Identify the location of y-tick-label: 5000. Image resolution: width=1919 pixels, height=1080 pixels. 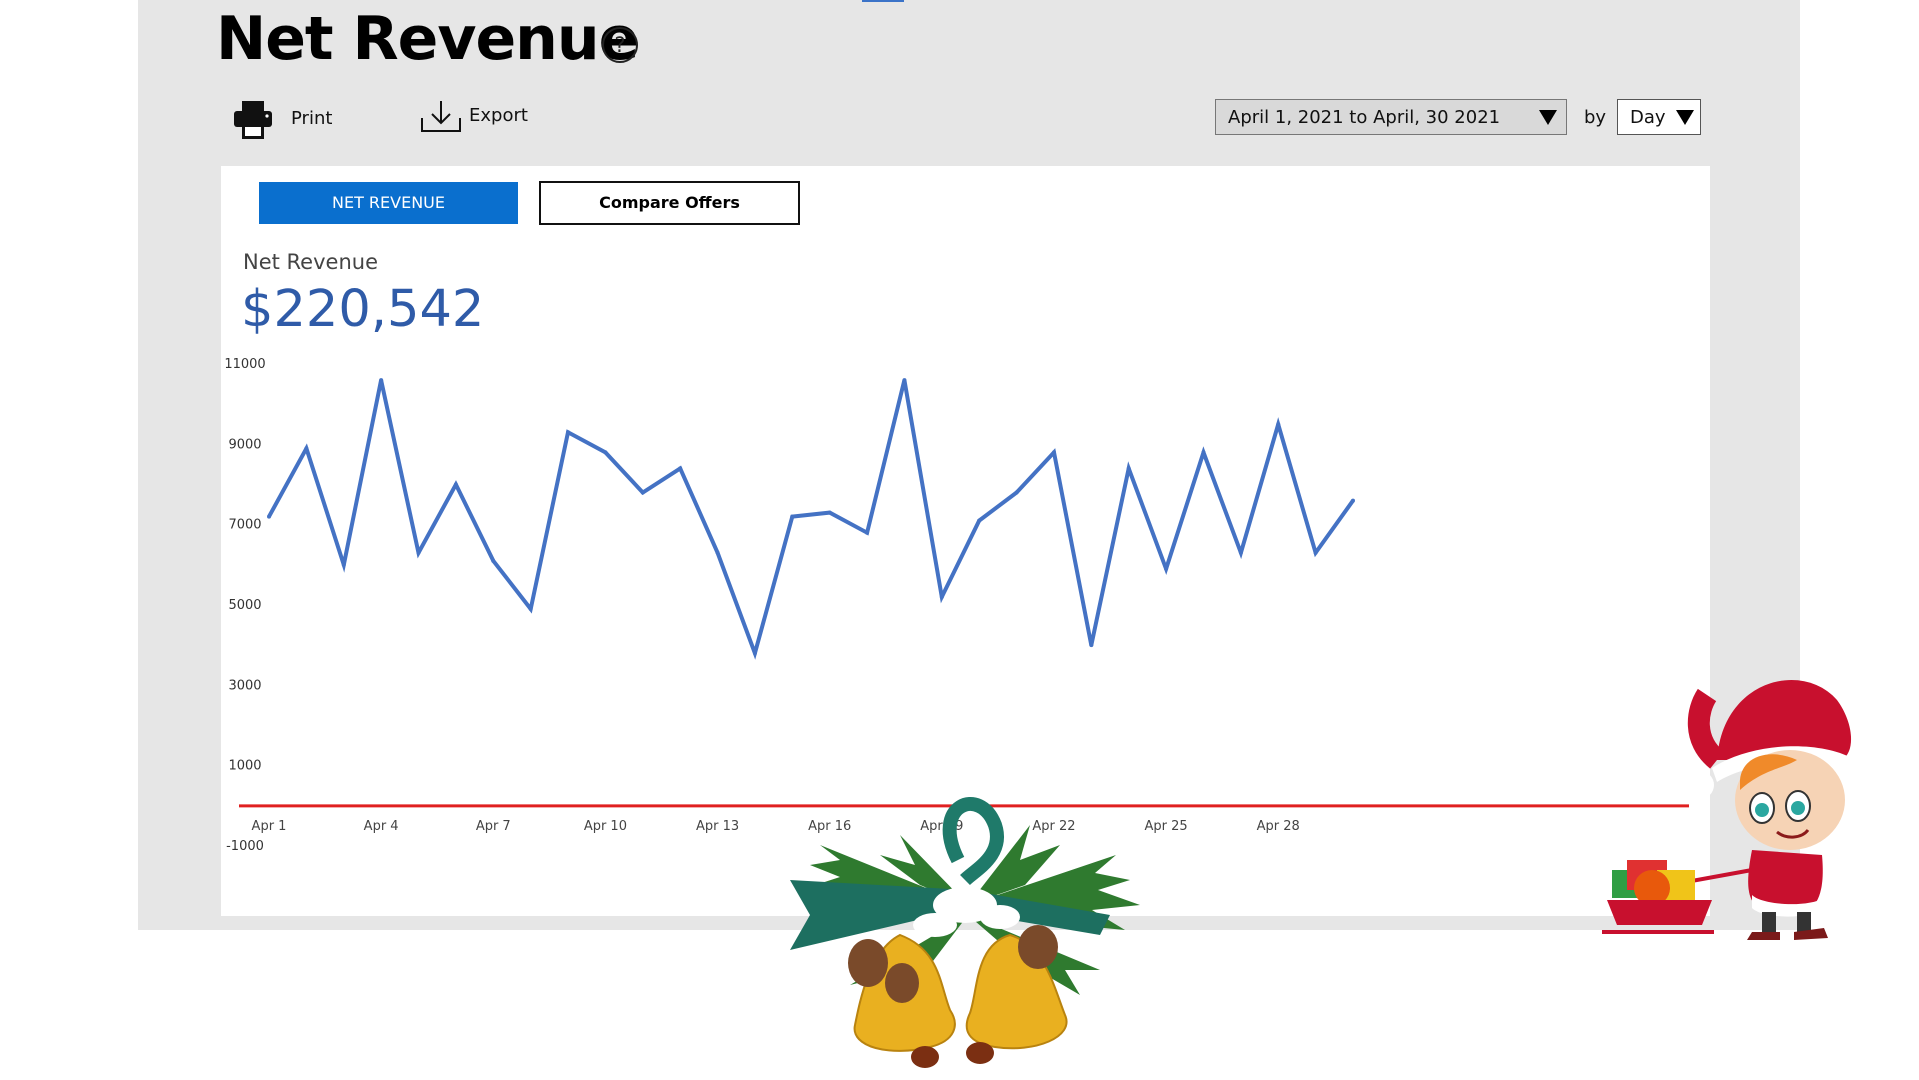
(244, 605).